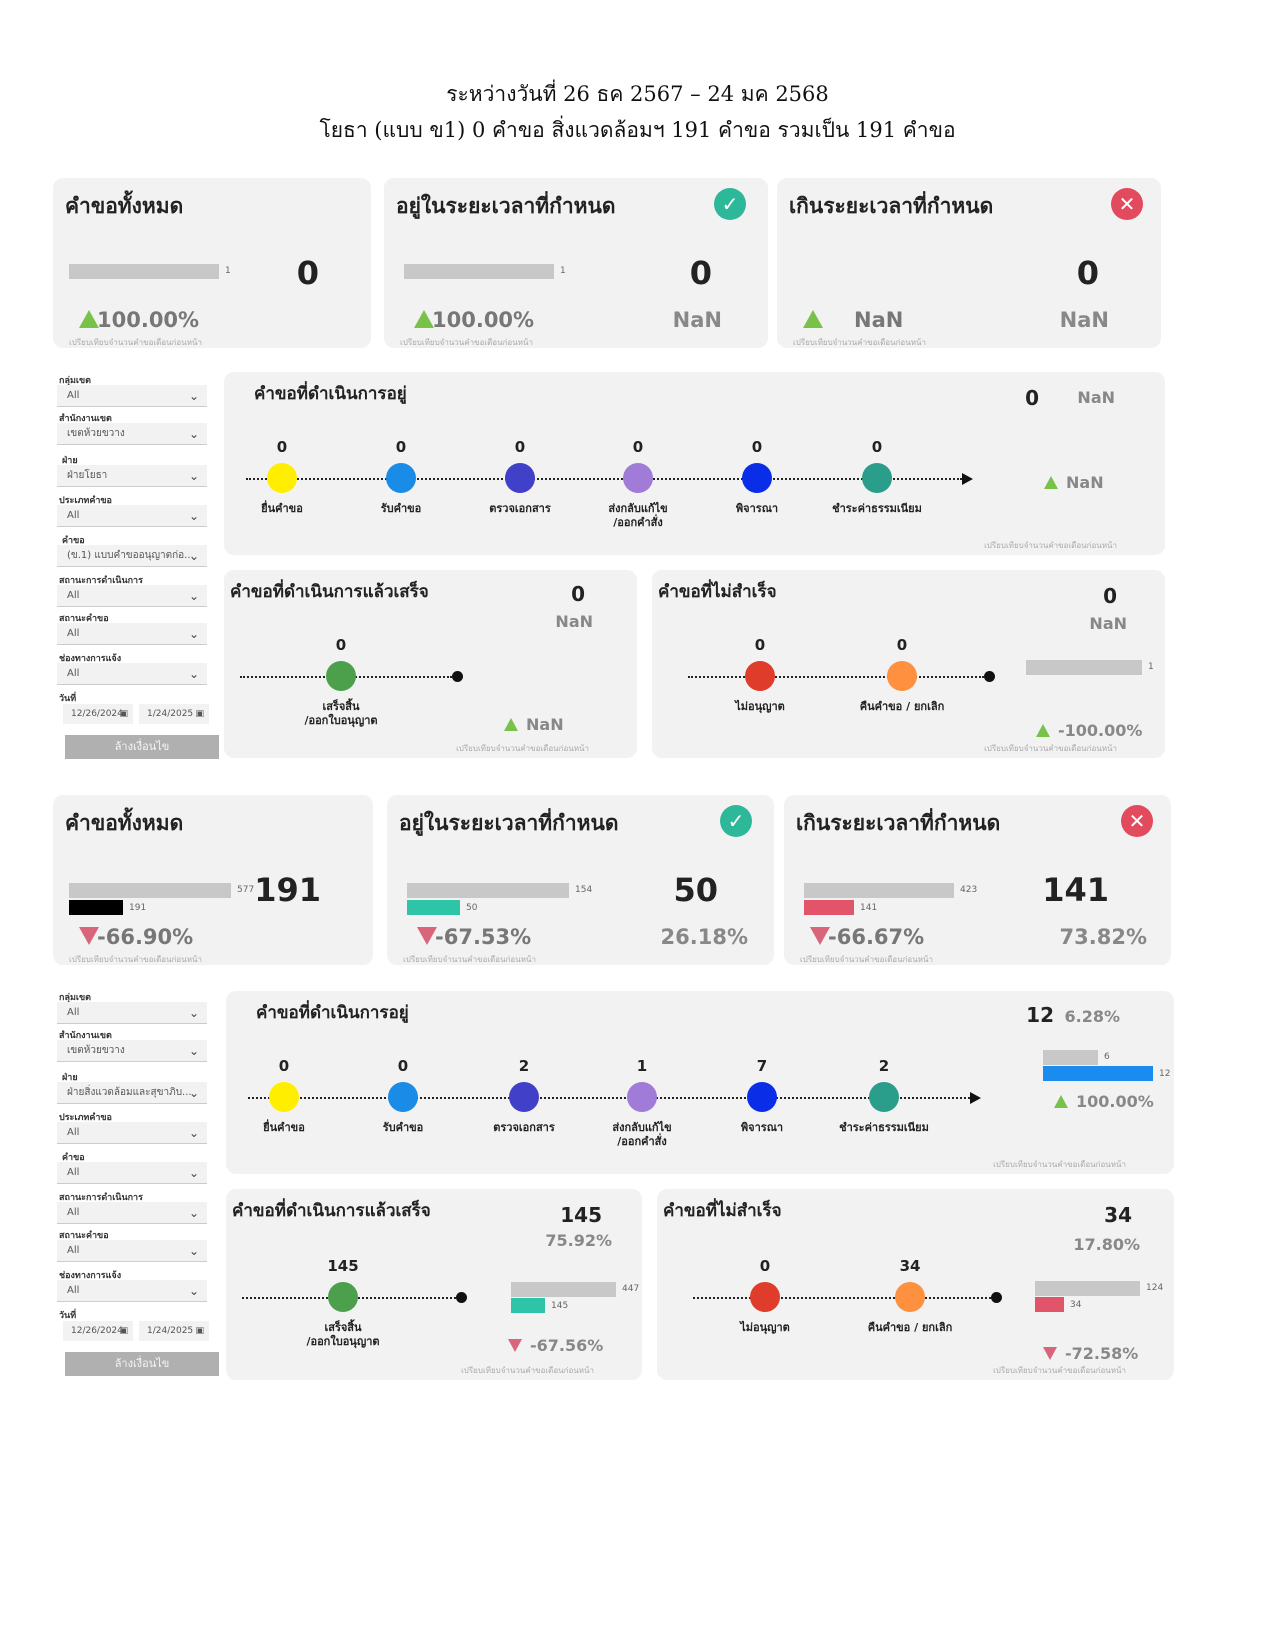  Describe the element at coordinates (638, 508) in the screenshot. I see `step-label-line1: ส่งกลับแก้ไข` at that location.